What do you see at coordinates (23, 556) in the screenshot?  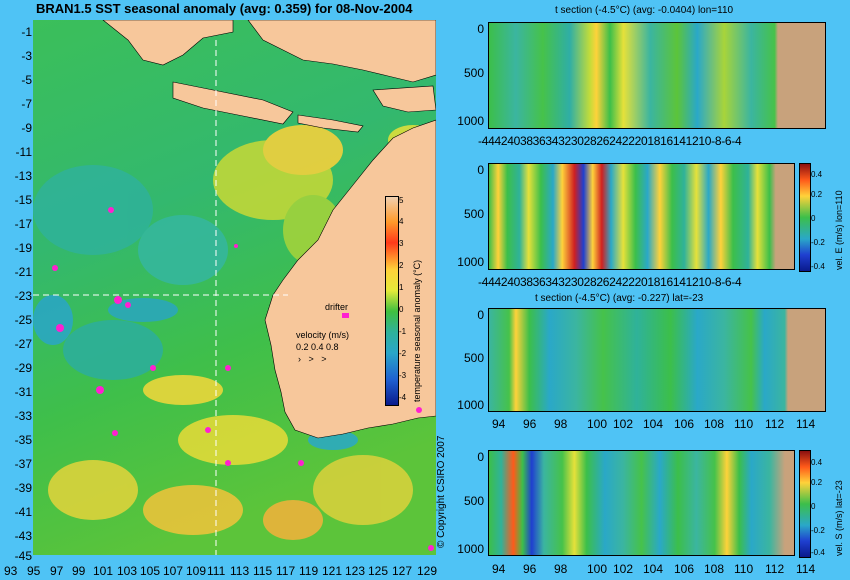 I see `lat-tick: -45` at bounding box center [23, 556].